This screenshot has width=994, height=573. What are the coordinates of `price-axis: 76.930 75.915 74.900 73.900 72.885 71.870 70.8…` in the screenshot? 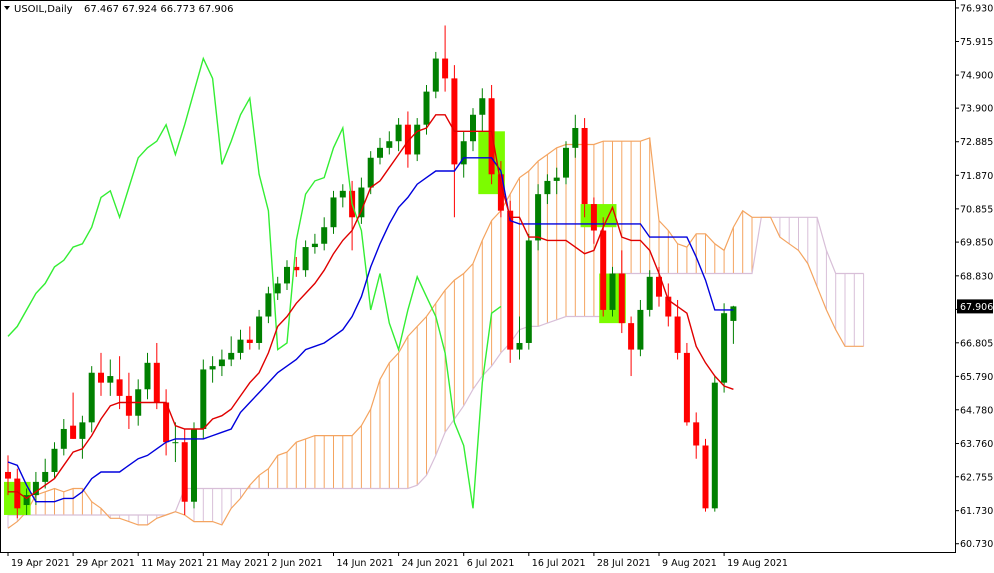 It's located at (974, 276).